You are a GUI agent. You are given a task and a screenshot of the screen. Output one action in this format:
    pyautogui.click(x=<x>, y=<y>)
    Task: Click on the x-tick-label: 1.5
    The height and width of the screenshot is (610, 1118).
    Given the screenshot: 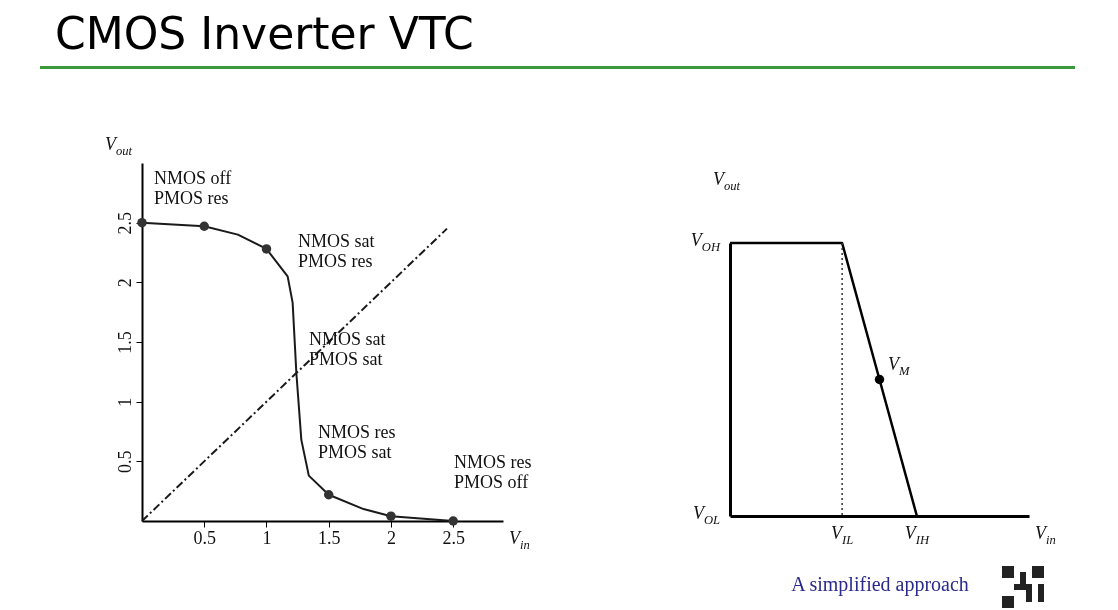 What is the action you would take?
    pyautogui.click(x=329, y=537)
    